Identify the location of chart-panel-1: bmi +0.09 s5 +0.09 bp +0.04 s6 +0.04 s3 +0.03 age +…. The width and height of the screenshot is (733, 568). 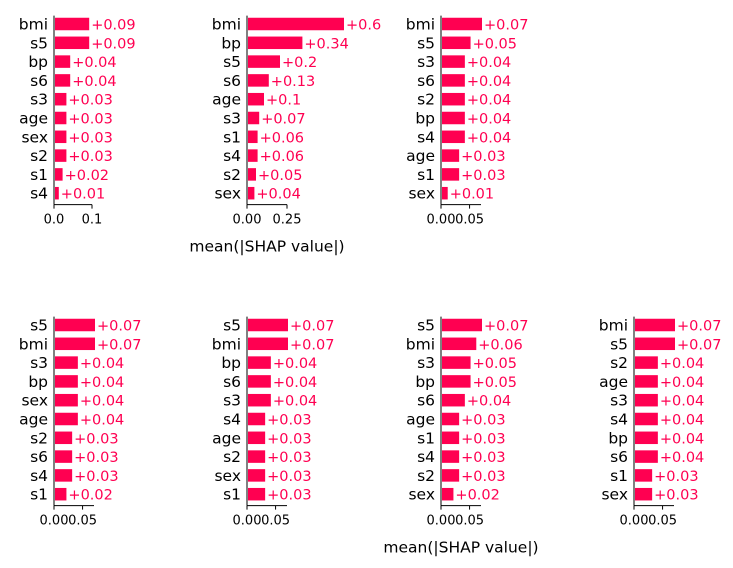
(77, 122).